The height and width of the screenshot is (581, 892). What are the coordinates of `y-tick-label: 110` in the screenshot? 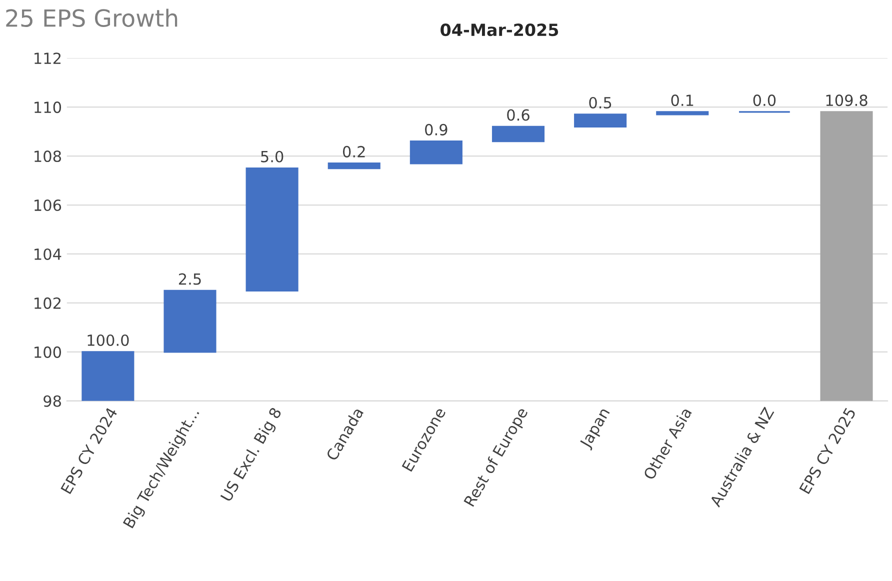 It's located at (48, 108).